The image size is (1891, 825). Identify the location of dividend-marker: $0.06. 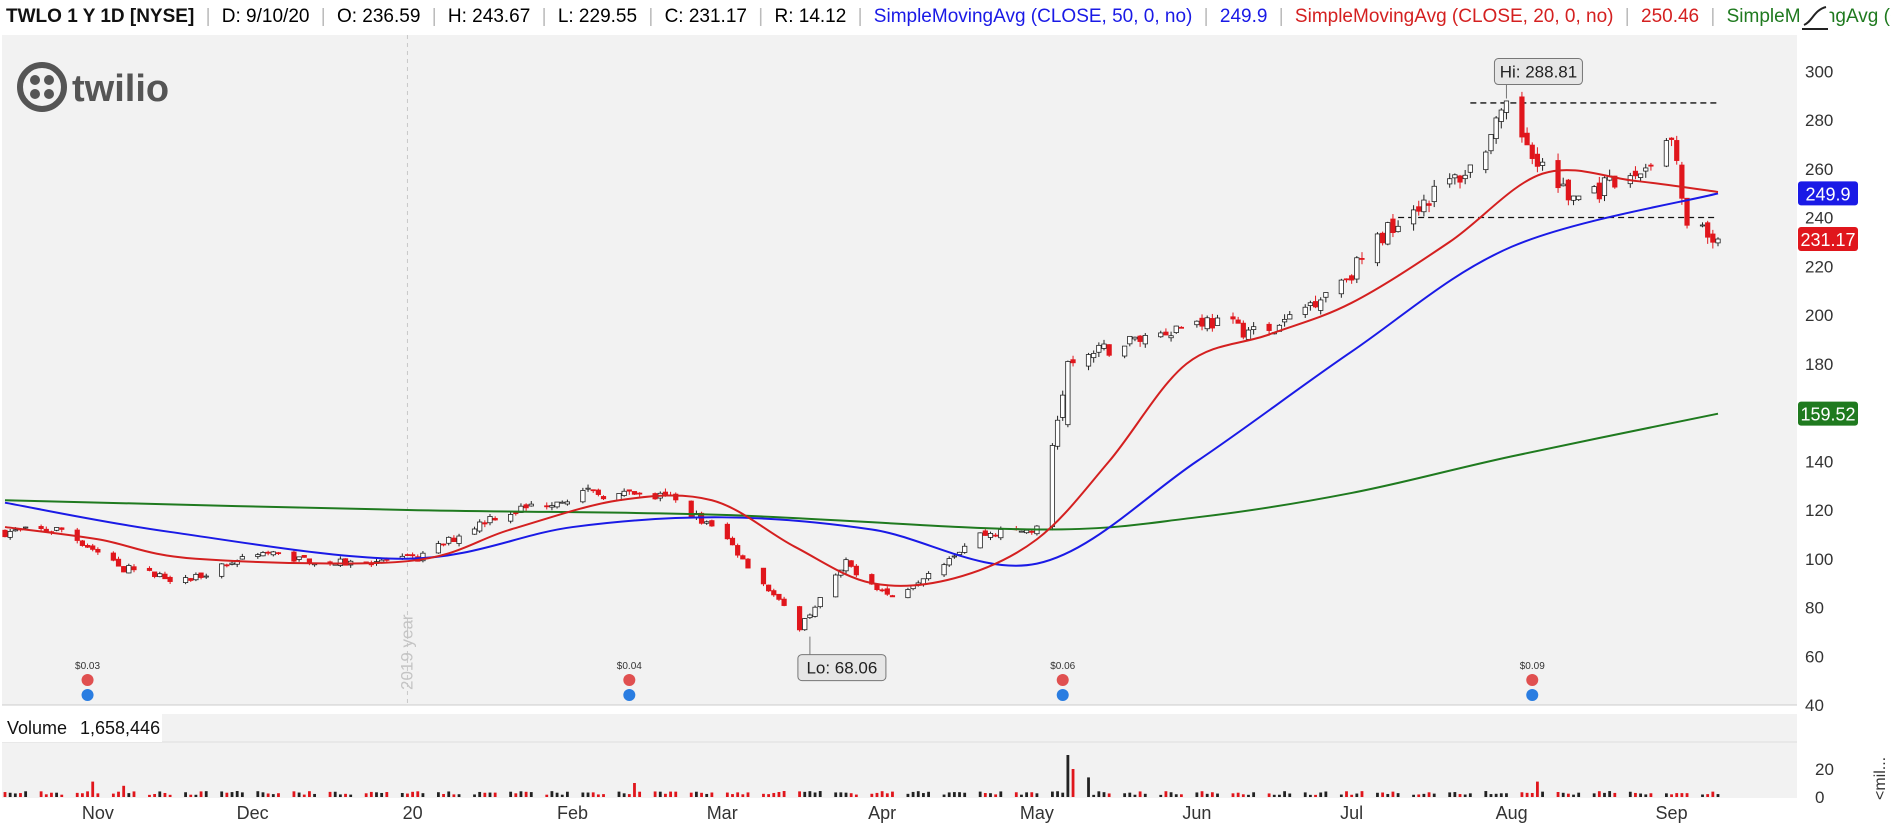
(1063, 681).